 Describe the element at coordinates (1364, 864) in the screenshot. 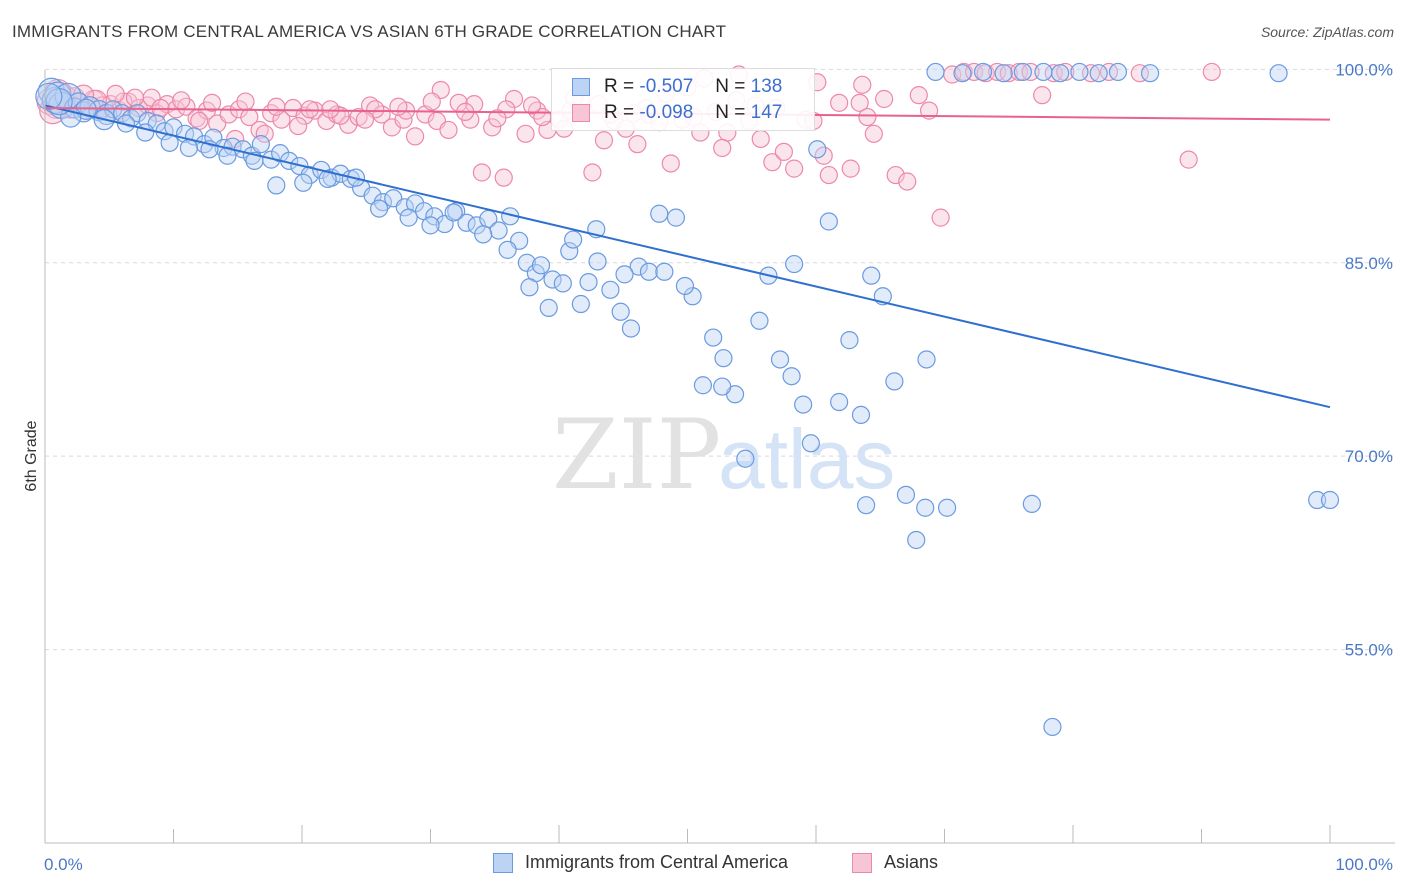

I see `x-tick-label: 100.0%` at that location.